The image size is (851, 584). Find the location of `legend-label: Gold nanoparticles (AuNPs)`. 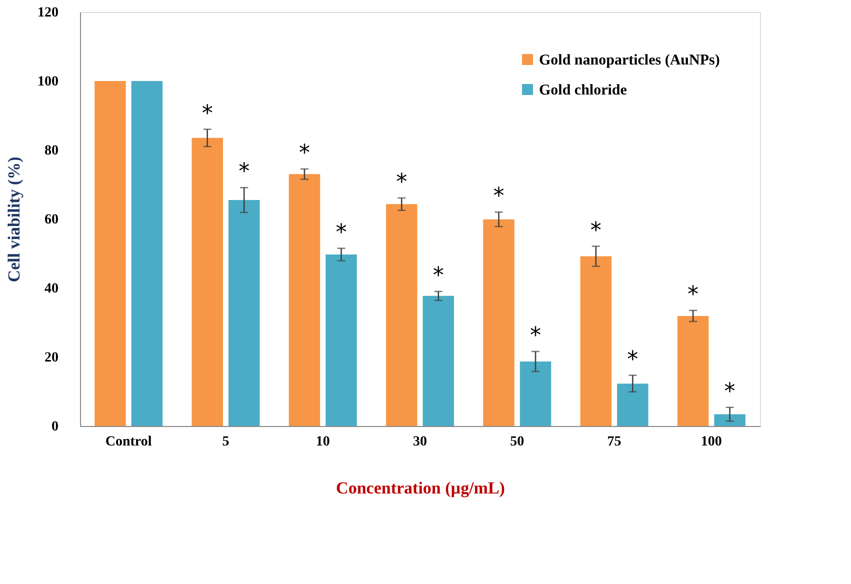

legend-label: Gold nanoparticles (AuNPs) is located at coordinates (629, 60).